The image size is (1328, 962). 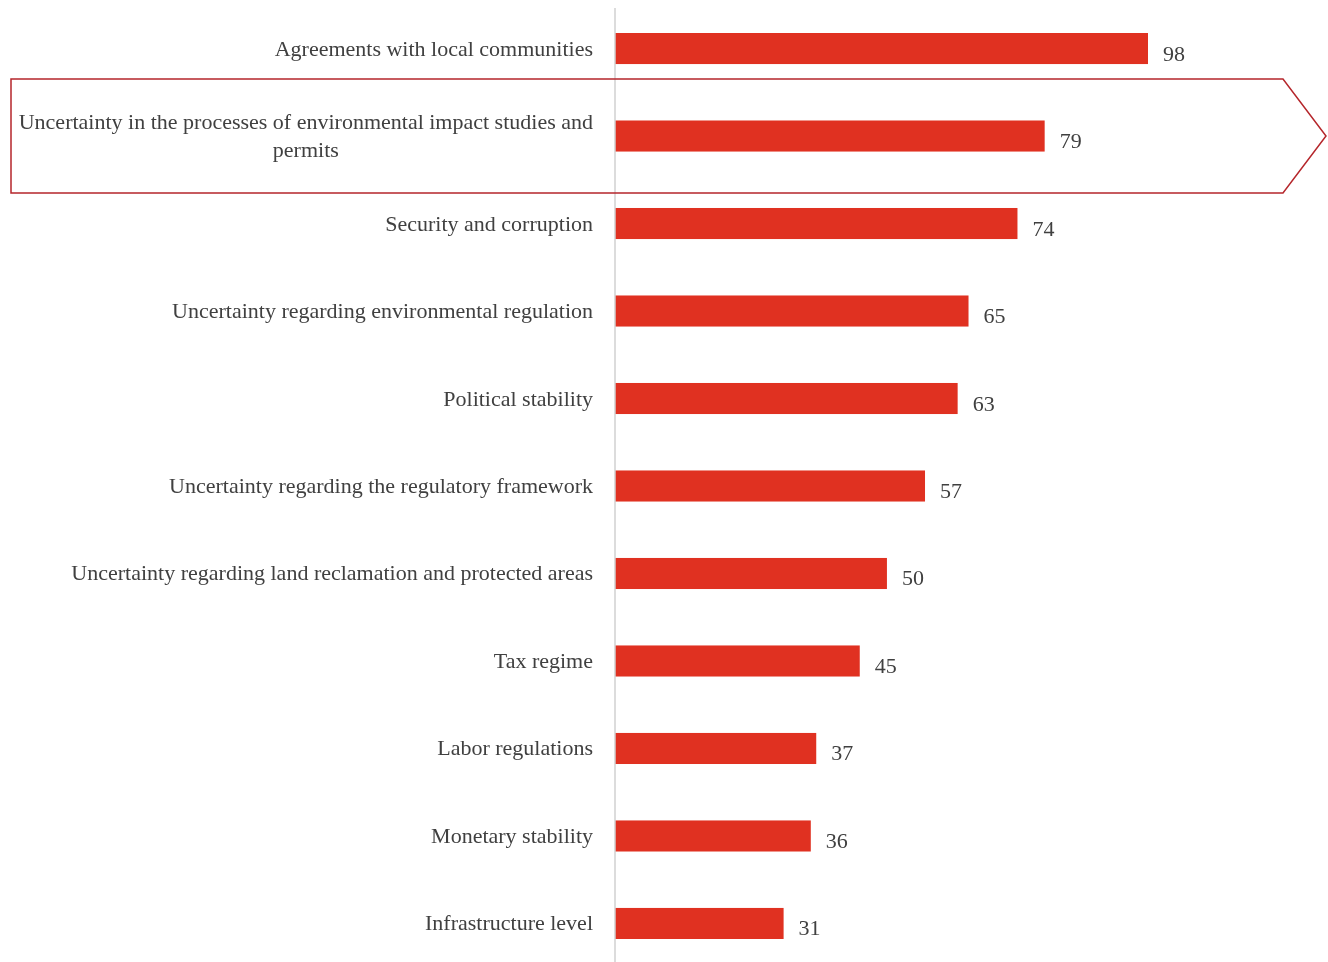 What do you see at coordinates (842, 753) in the screenshot?
I see `data-label: 37` at bounding box center [842, 753].